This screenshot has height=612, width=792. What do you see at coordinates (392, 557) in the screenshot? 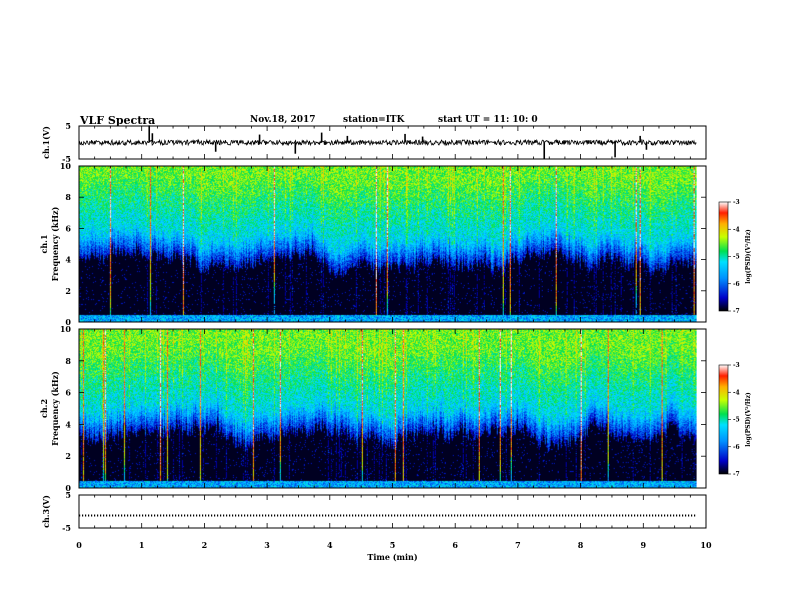
I see `x-axis-label: Time (min)` at bounding box center [392, 557].